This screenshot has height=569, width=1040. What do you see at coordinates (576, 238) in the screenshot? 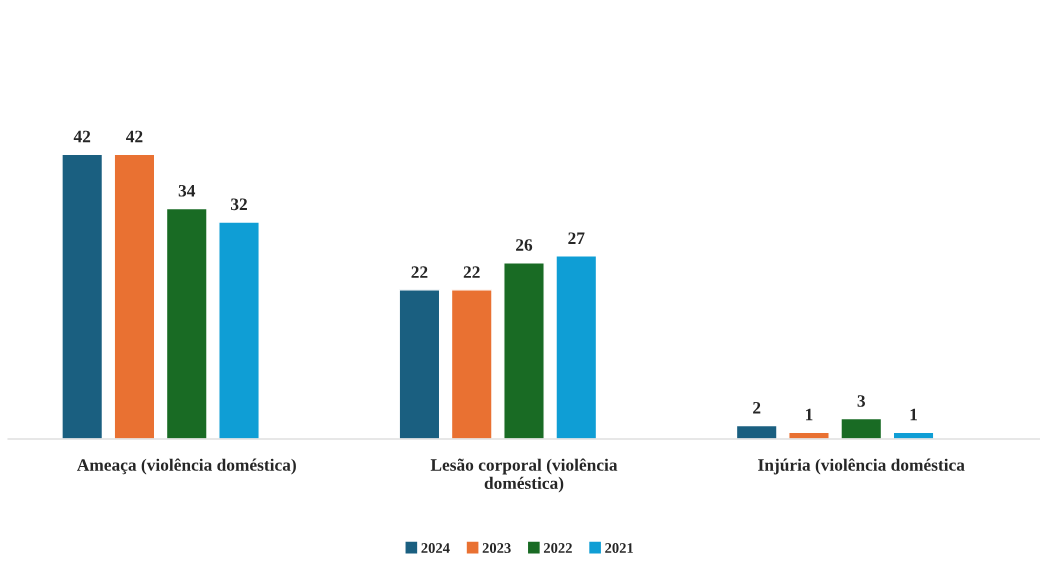
I see `data-label: 27` at bounding box center [576, 238].